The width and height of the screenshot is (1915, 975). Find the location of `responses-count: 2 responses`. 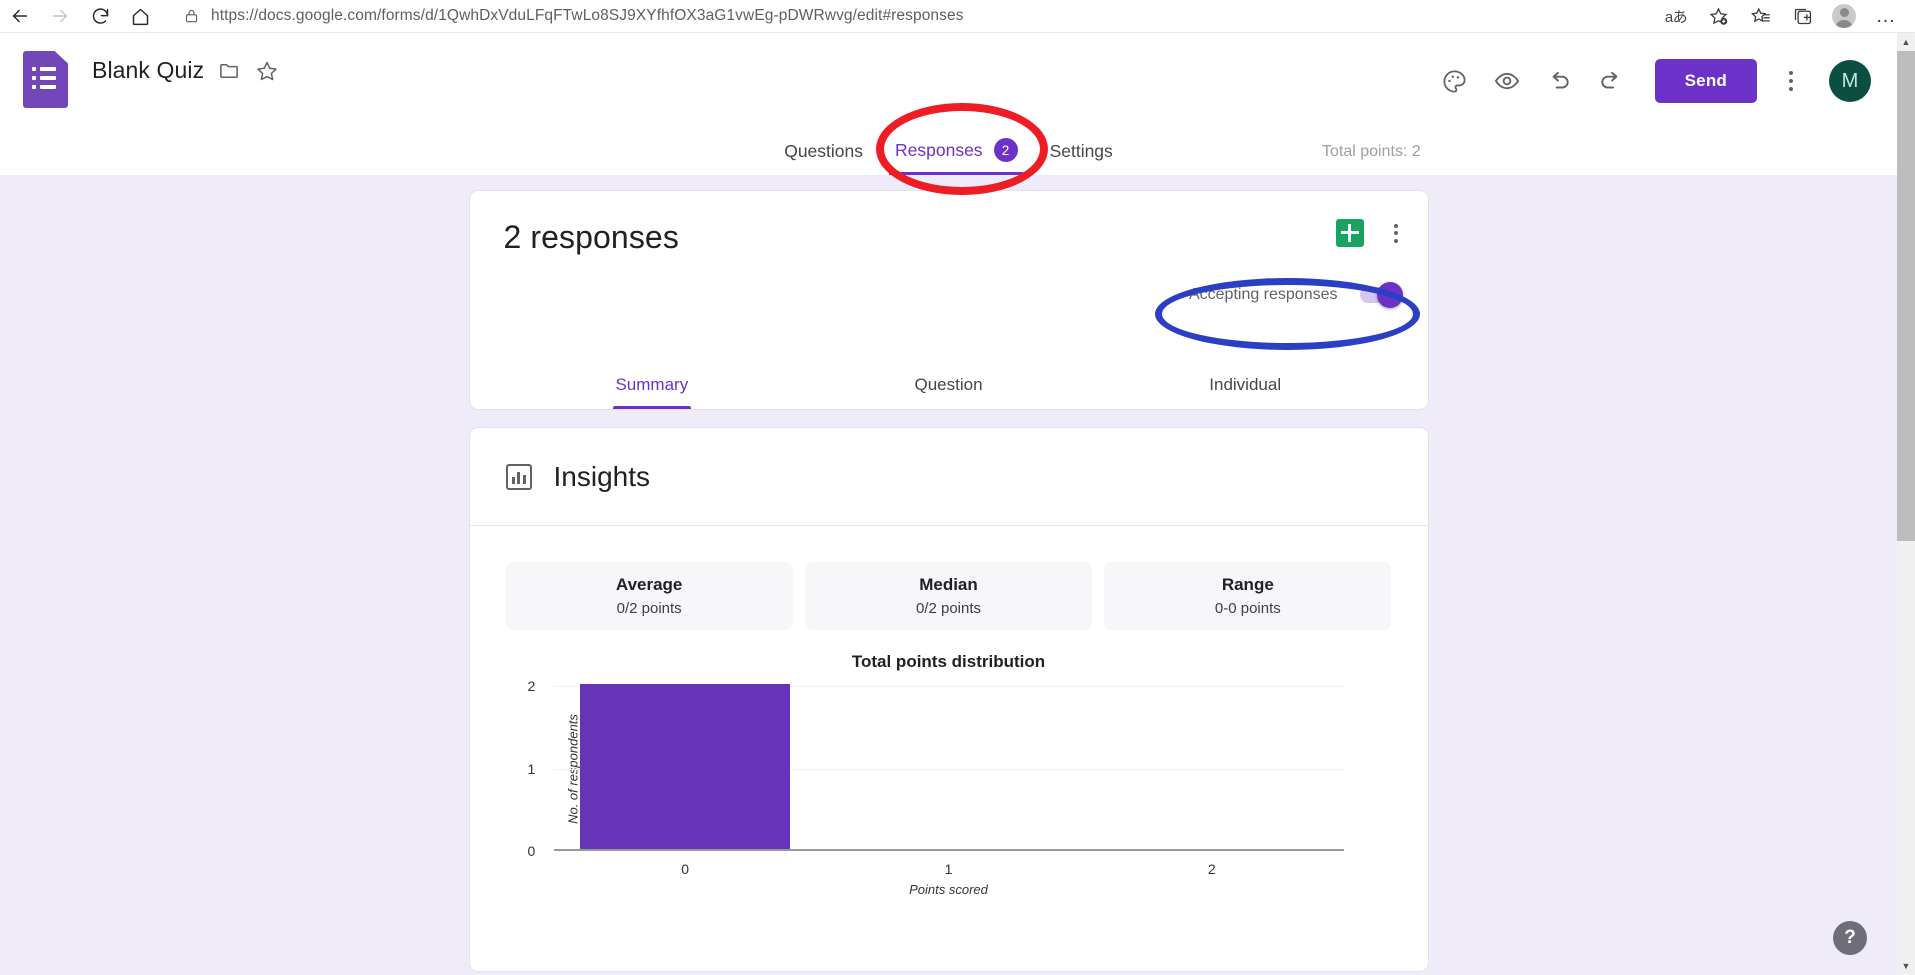

responses-count: 2 responses is located at coordinates (591, 237).